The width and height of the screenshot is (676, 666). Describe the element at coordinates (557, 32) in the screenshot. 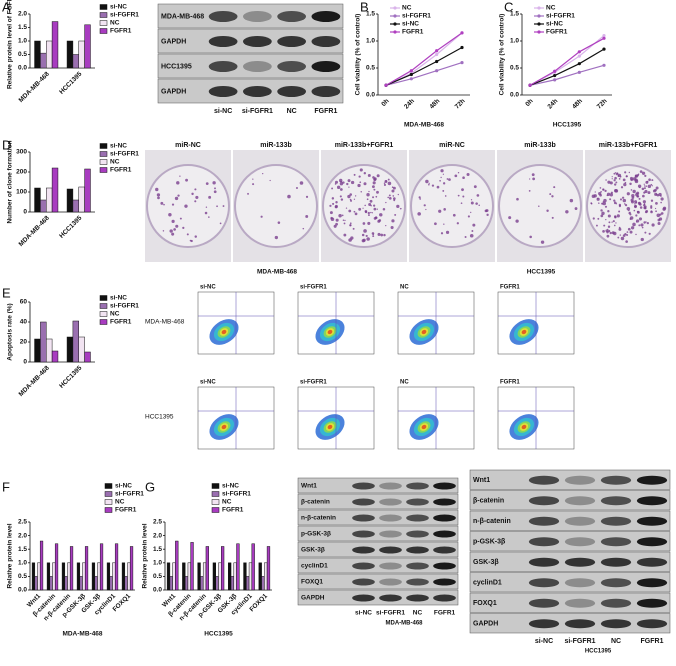

I see `legend-label: FGFR1` at that location.